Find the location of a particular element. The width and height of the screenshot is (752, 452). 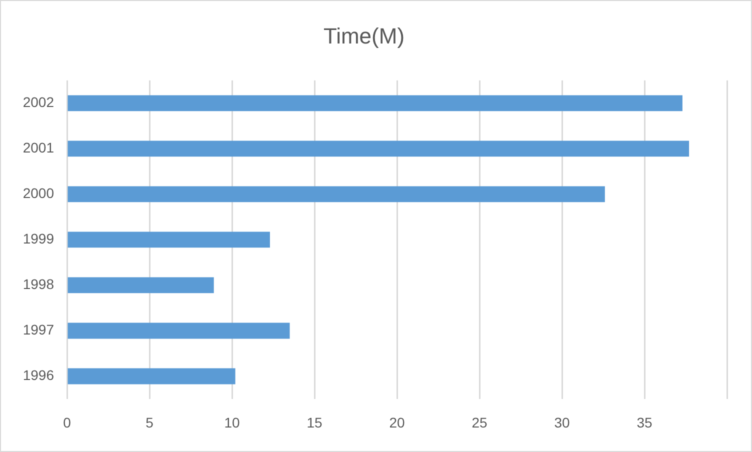

x-tick-label: 20 is located at coordinates (397, 422).